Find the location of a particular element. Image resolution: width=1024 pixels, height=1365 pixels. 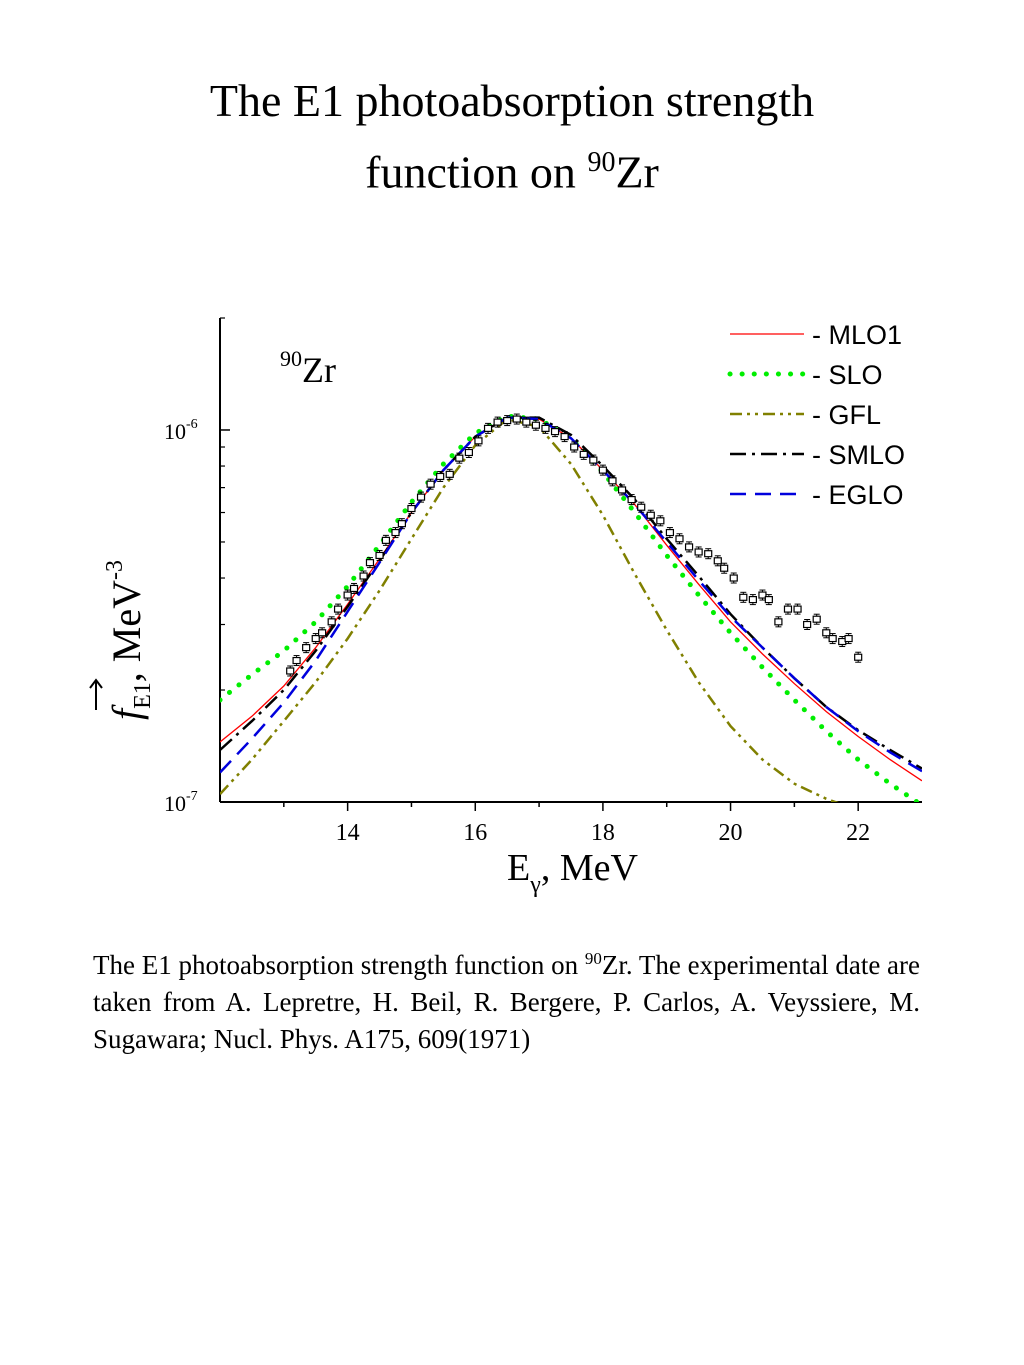

x-tick-label: 22 is located at coordinates (858, 833).